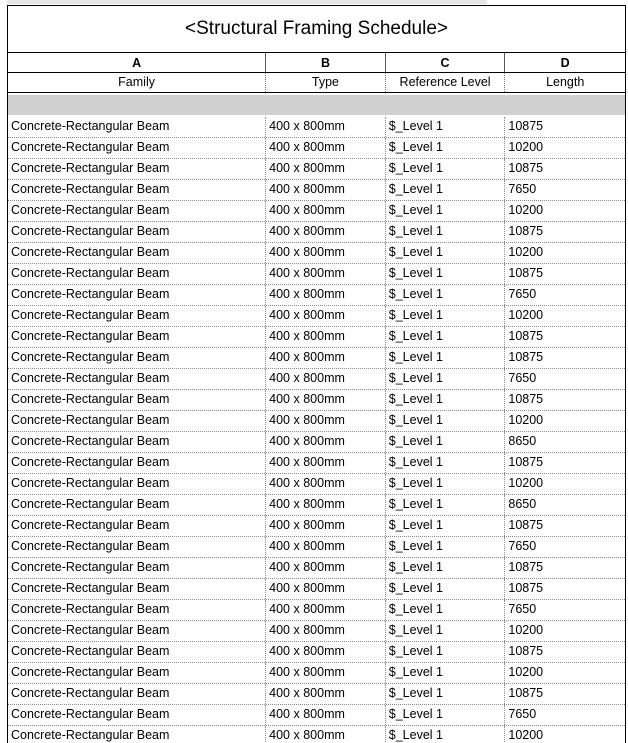  I want to click on cell-length: 8650, so click(522, 504).